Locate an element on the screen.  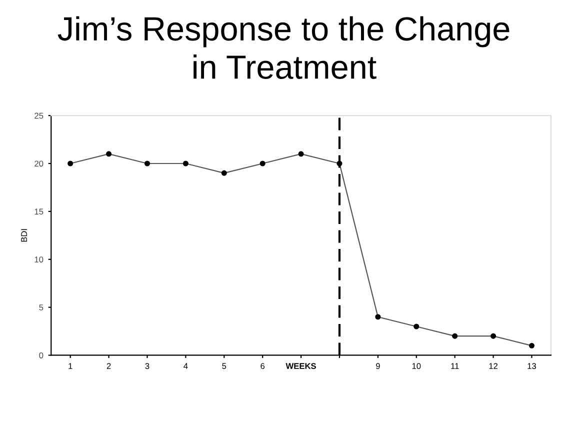
x-tick-label: 10 is located at coordinates (416, 366).